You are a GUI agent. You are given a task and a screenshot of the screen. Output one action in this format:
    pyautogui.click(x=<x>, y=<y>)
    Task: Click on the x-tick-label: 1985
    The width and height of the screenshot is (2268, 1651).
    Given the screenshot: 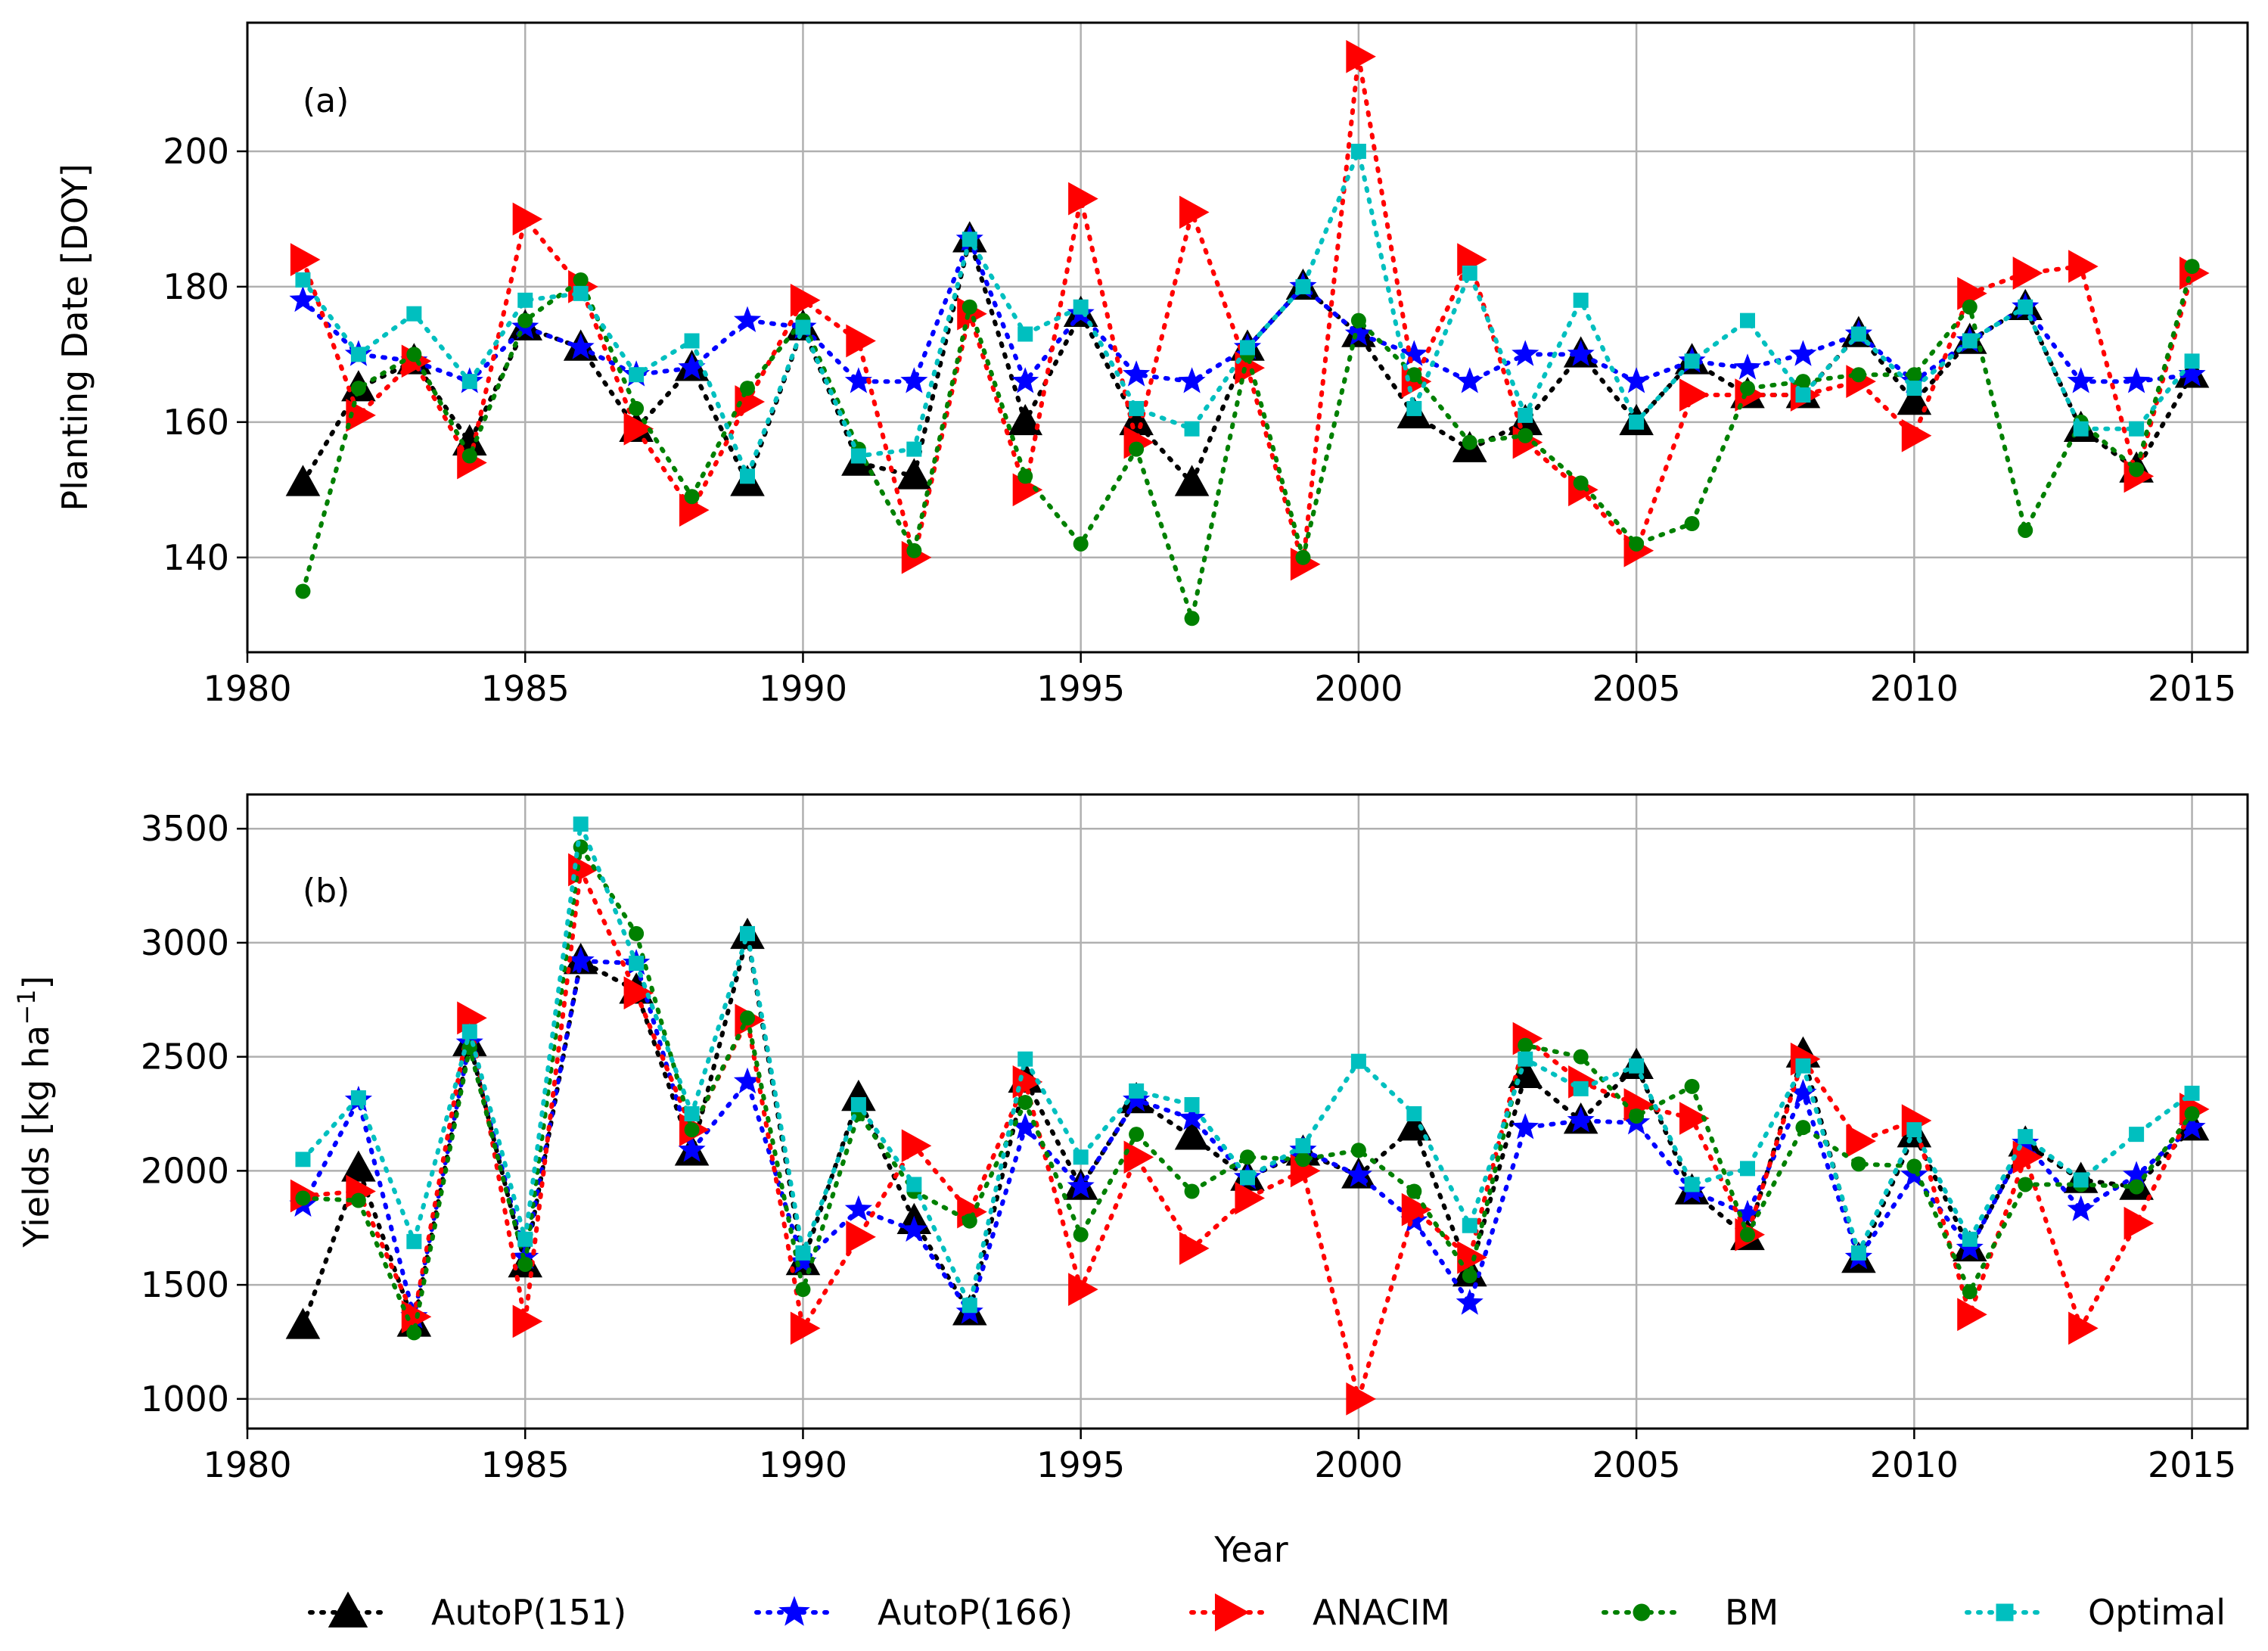 What is the action you would take?
    pyautogui.click(x=525, y=688)
    